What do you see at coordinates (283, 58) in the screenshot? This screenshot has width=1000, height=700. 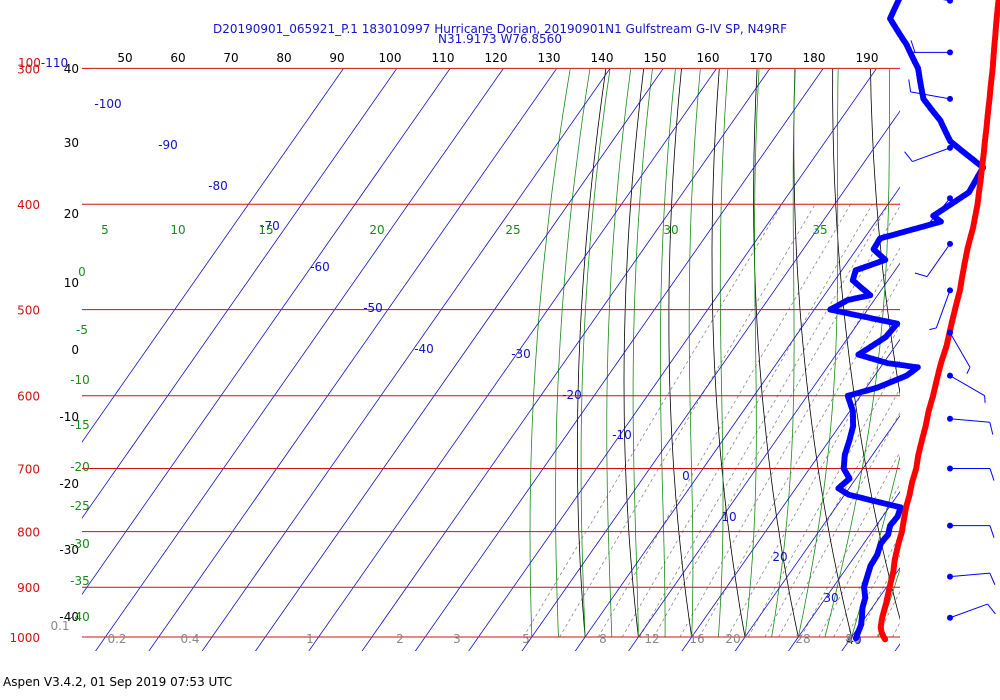 I see `dry-adiabat-top-label: 80` at bounding box center [283, 58].